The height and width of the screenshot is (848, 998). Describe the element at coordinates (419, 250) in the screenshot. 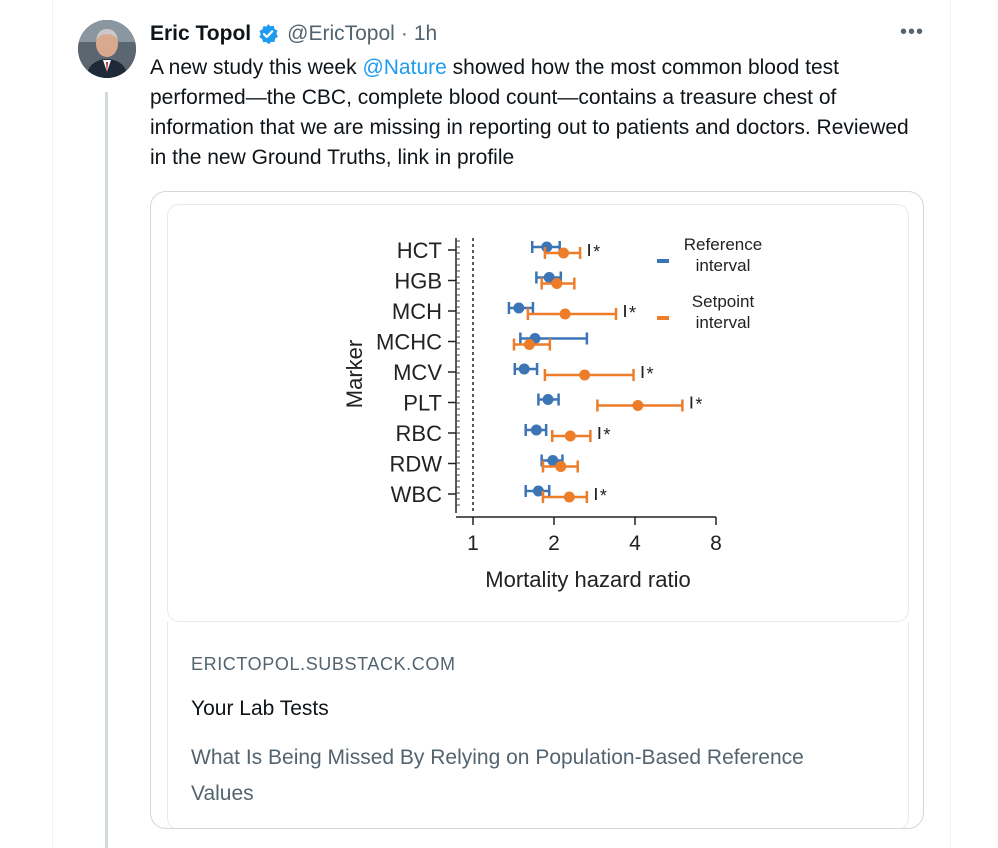

I see `y-tick-label: HCT` at that location.